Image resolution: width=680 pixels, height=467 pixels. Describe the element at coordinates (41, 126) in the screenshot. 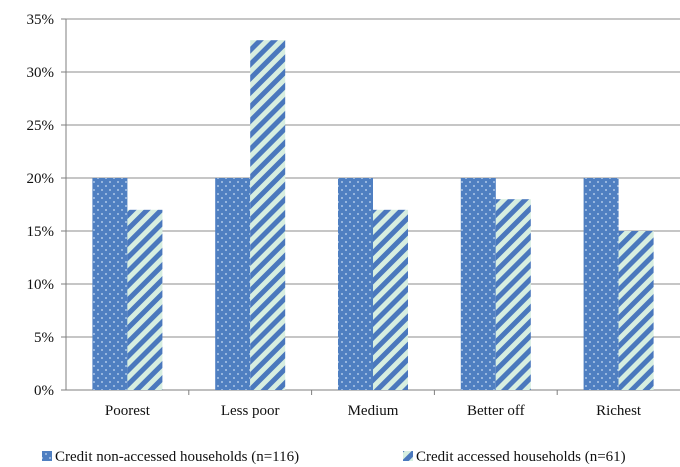

I see `y-tick-label: 25%` at that location.